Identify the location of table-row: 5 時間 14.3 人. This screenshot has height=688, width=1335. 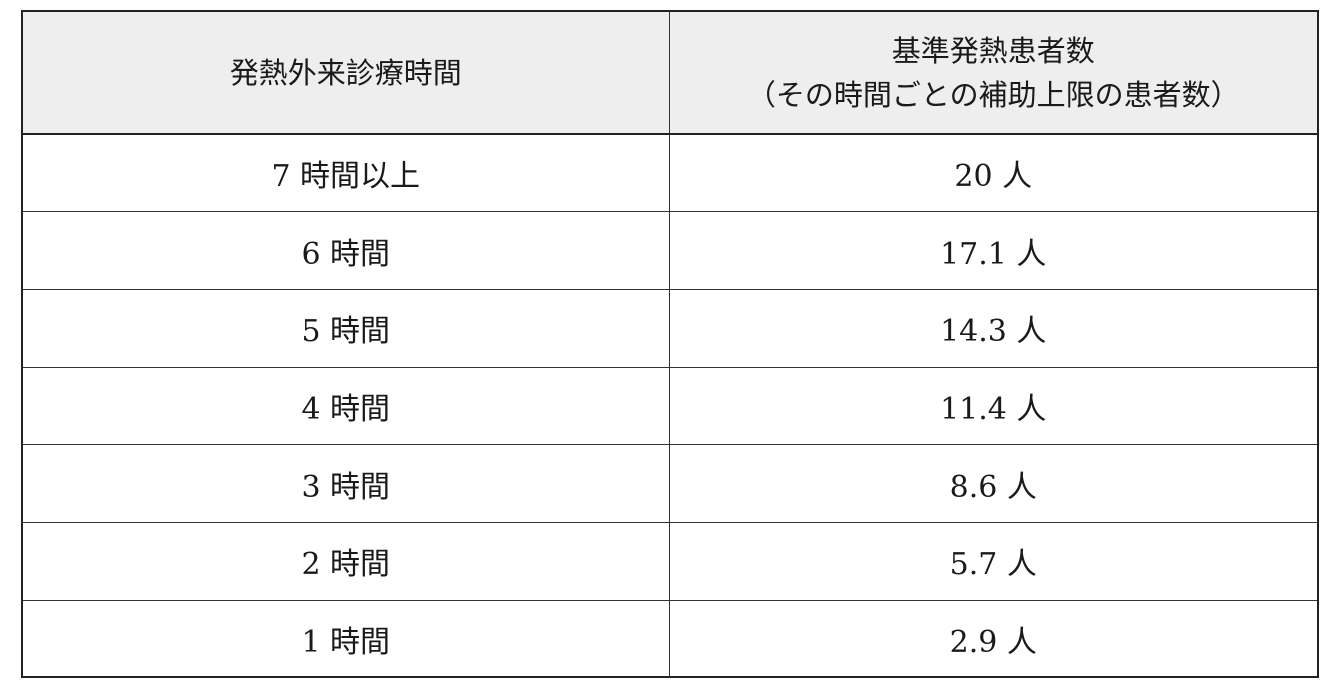
(670, 328).